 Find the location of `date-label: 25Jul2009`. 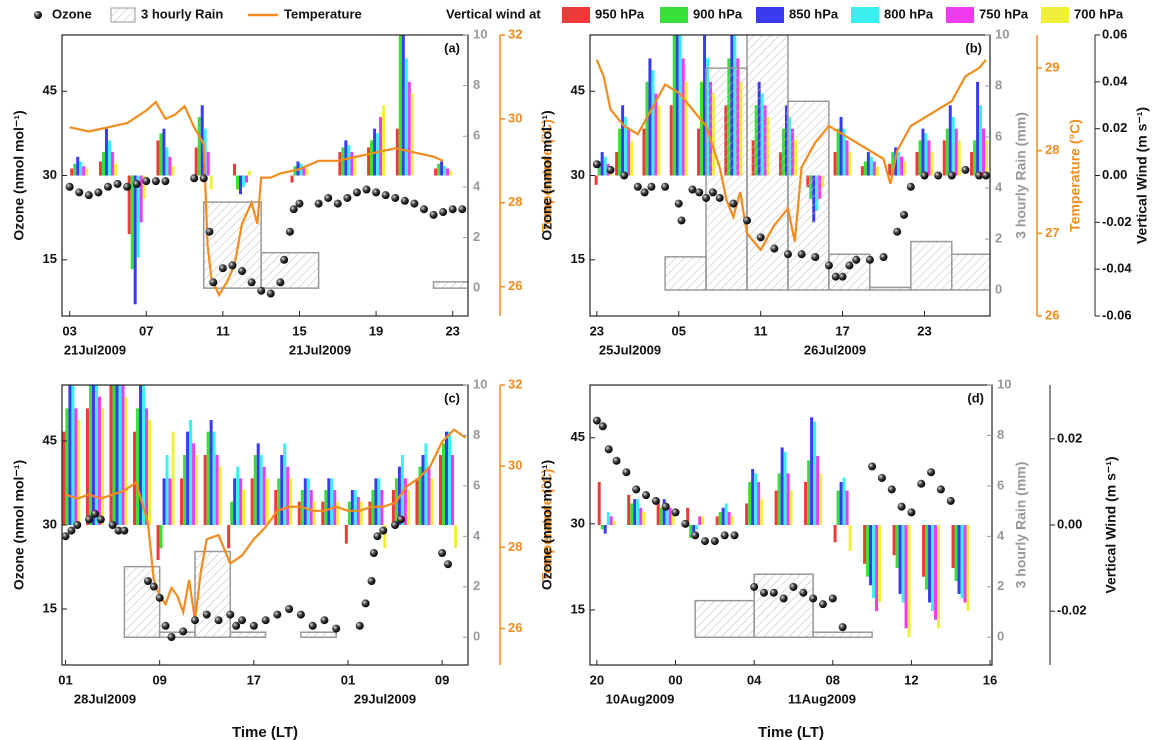

date-label: 25Jul2009 is located at coordinates (630, 349).